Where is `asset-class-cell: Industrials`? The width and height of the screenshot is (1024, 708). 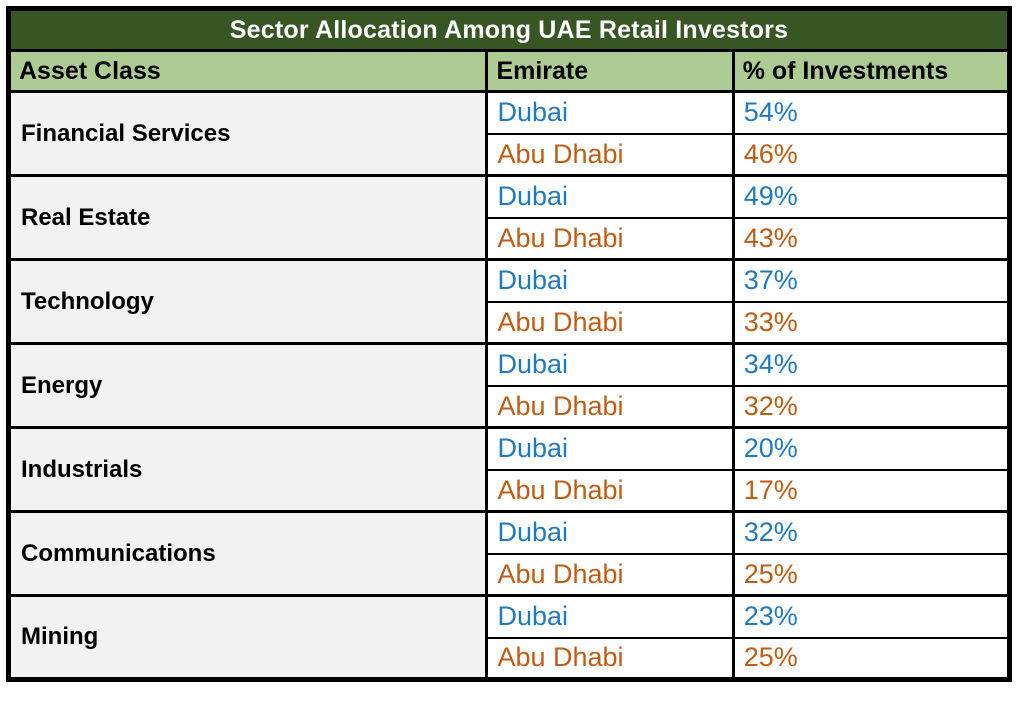 asset-class-cell: Industrials is located at coordinates (248, 469).